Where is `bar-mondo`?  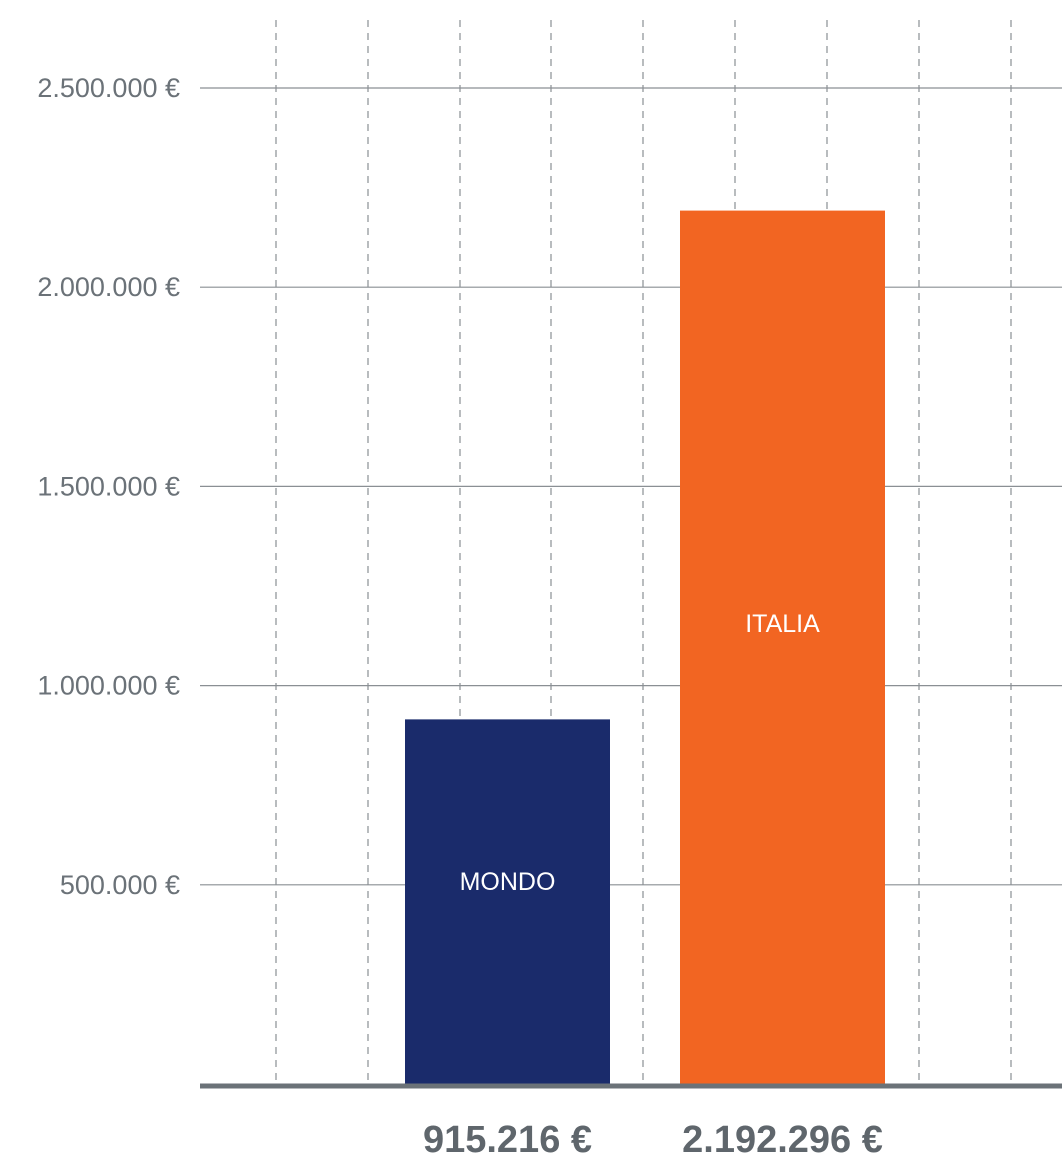
bar-mondo is located at coordinates (507, 901).